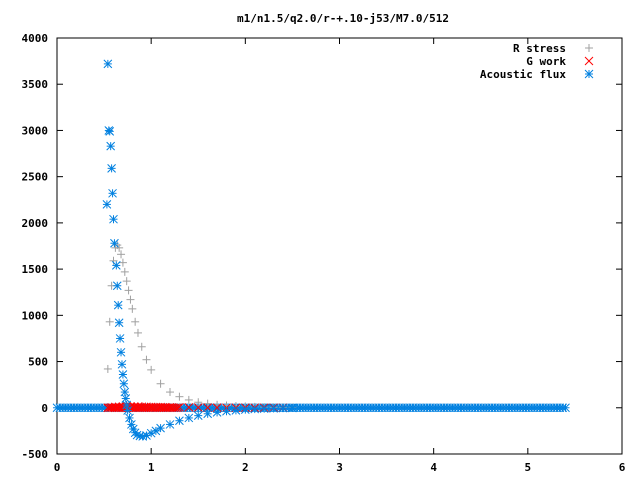 The width and height of the screenshot is (640, 480). What do you see at coordinates (35, 38) in the screenshot?
I see `y-tick-label: 4000` at bounding box center [35, 38].